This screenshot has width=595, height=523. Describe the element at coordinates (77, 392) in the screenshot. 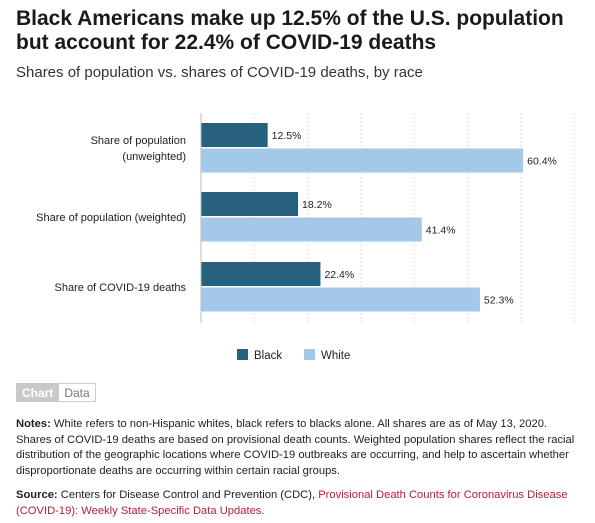

I see `data-tab: Data` at that location.